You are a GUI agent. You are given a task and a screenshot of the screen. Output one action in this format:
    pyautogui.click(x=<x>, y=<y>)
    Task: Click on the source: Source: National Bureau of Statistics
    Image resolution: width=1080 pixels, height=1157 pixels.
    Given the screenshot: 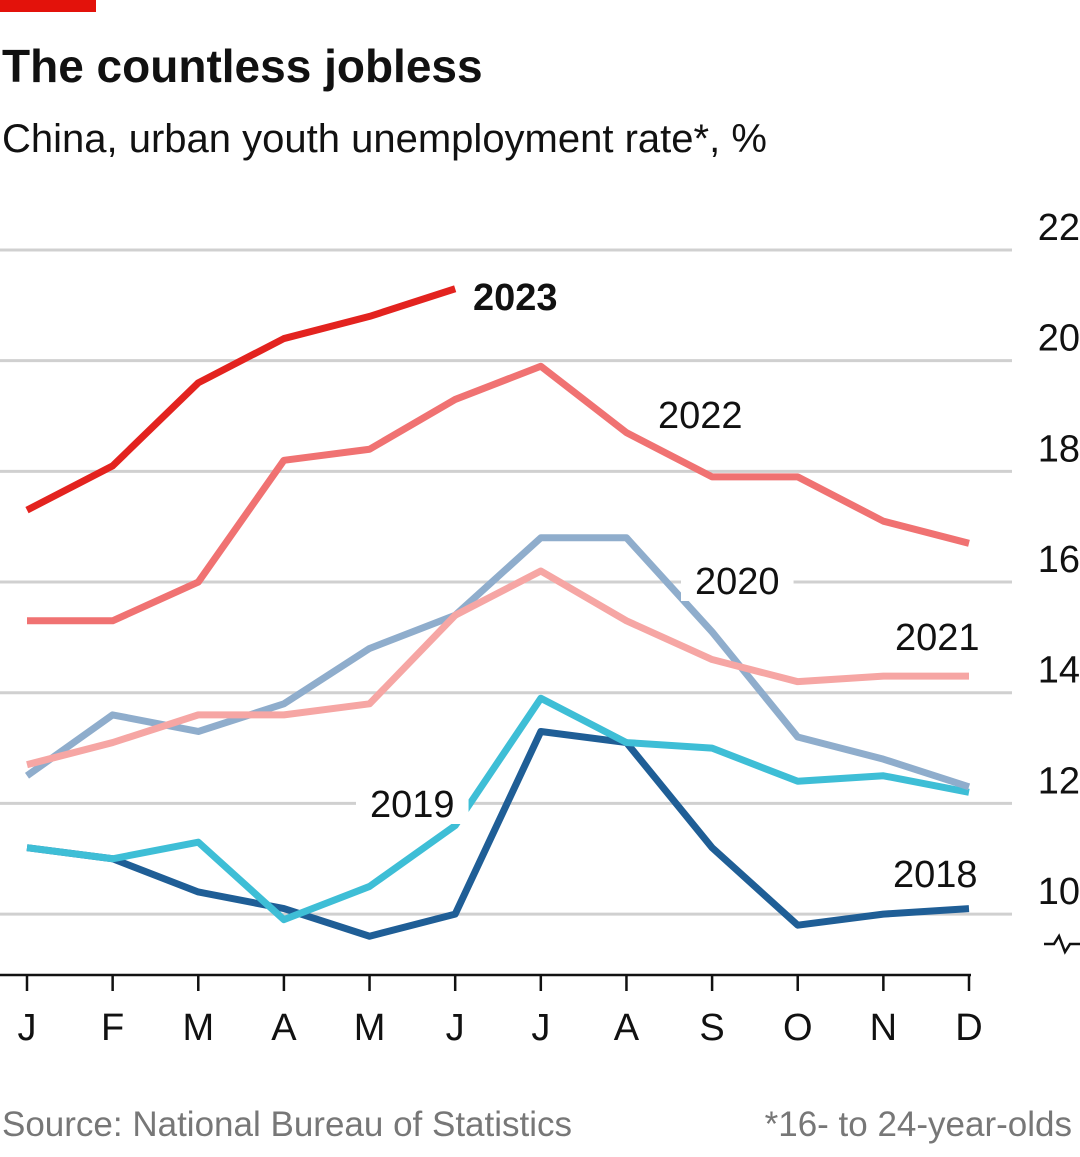 What is the action you would take?
    pyautogui.click(x=287, y=1124)
    